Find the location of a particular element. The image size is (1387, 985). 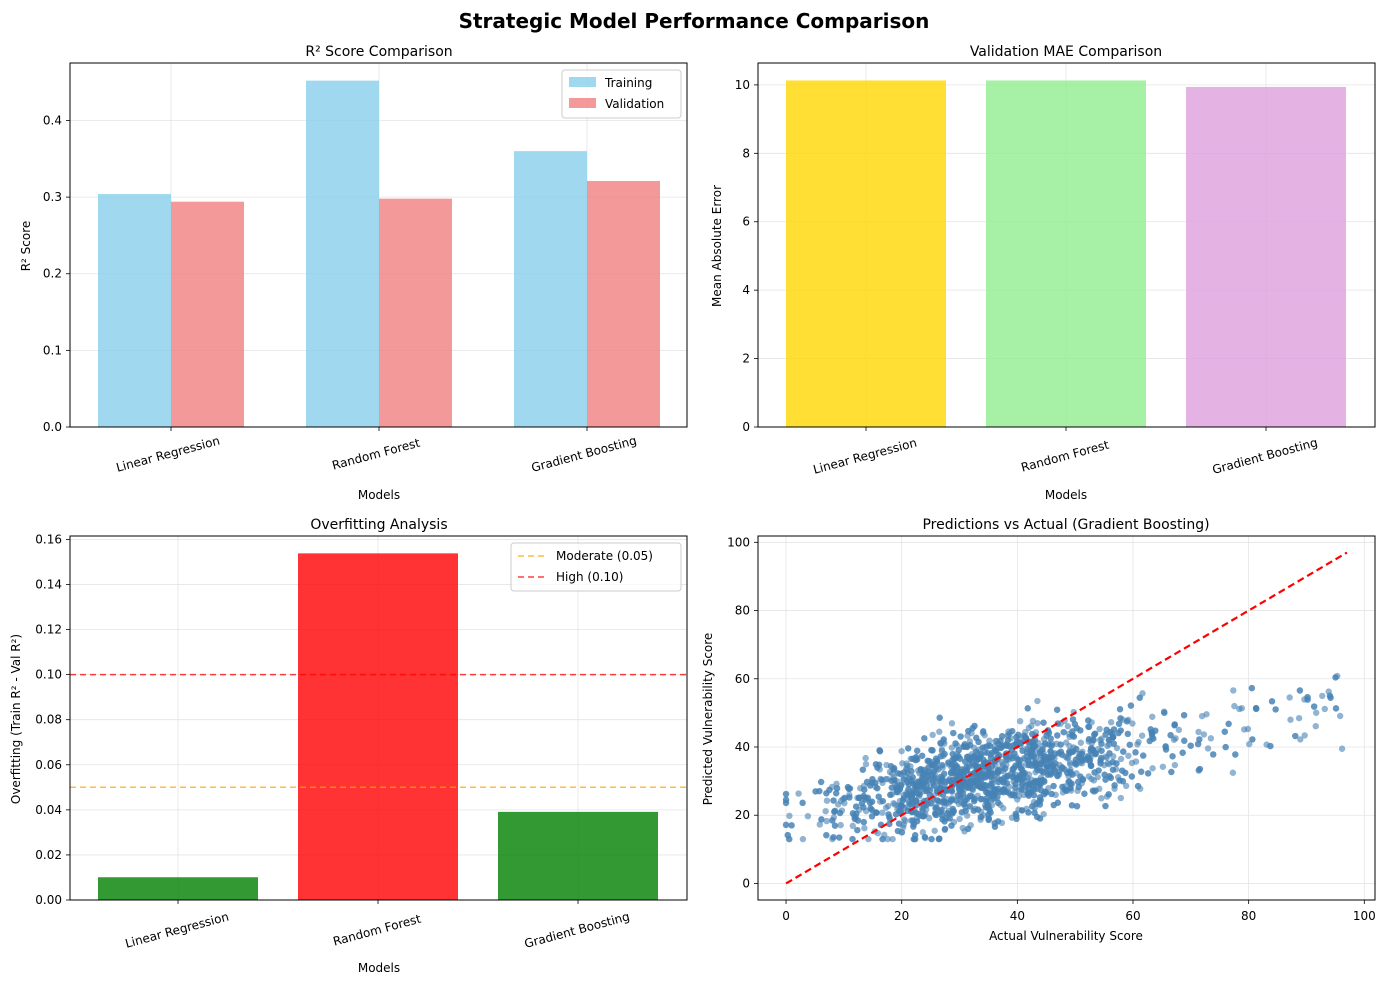

y-tick-label: 40 is located at coordinates (742, 747).